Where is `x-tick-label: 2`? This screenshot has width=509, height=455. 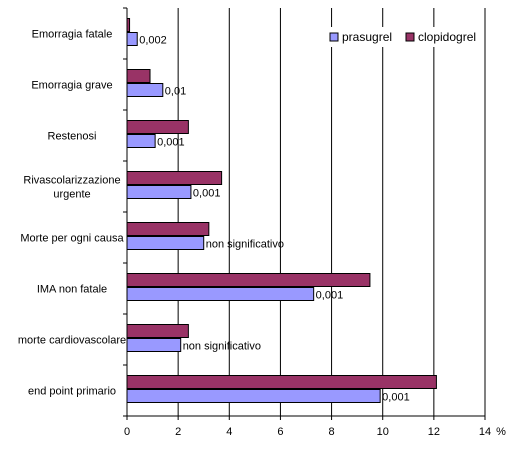 x-tick-label: 2 is located at coordinates (178, 432).